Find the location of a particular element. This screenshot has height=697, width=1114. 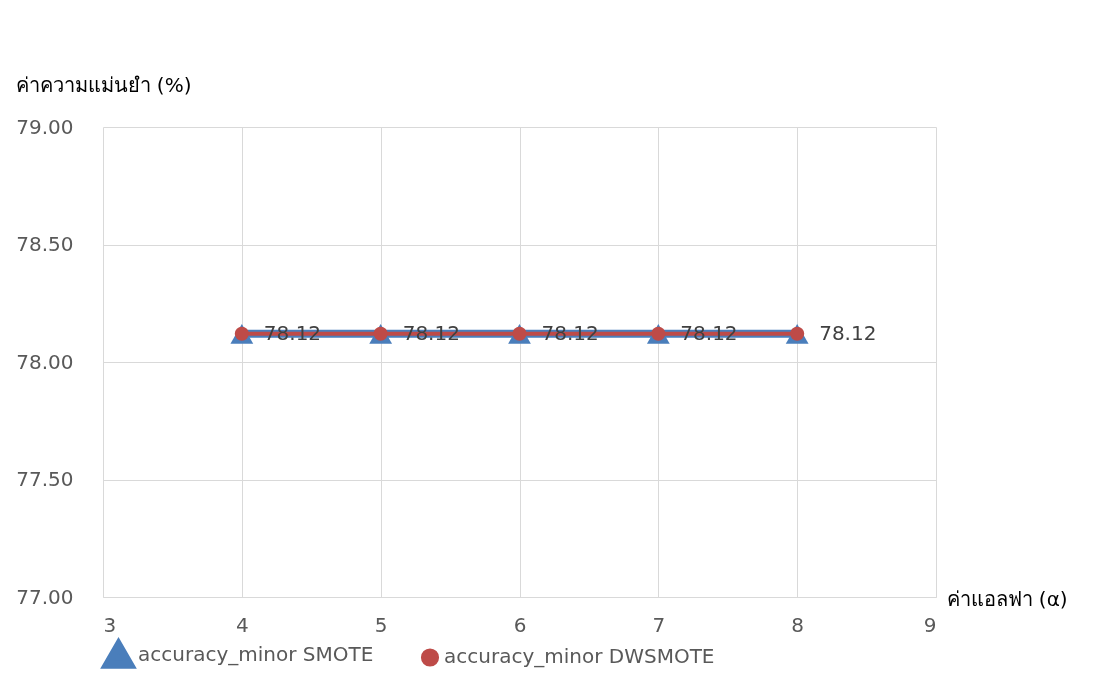

y-tick-label: 77.50 is located at coordinates (45, 479).